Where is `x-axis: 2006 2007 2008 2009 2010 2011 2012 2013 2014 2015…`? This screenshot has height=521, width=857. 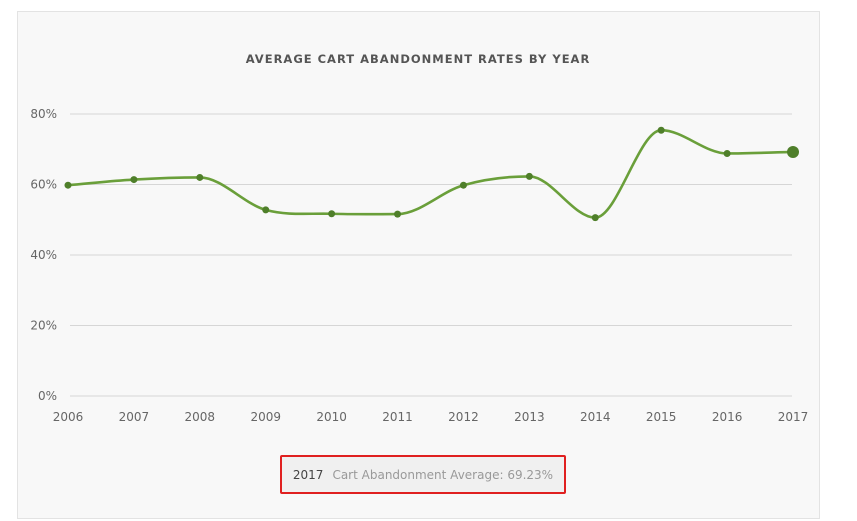
x-axis: 2006 2007 2008 2009 2010 2011 2012 2013 2014 2015… is located at coordinates (431, 417).